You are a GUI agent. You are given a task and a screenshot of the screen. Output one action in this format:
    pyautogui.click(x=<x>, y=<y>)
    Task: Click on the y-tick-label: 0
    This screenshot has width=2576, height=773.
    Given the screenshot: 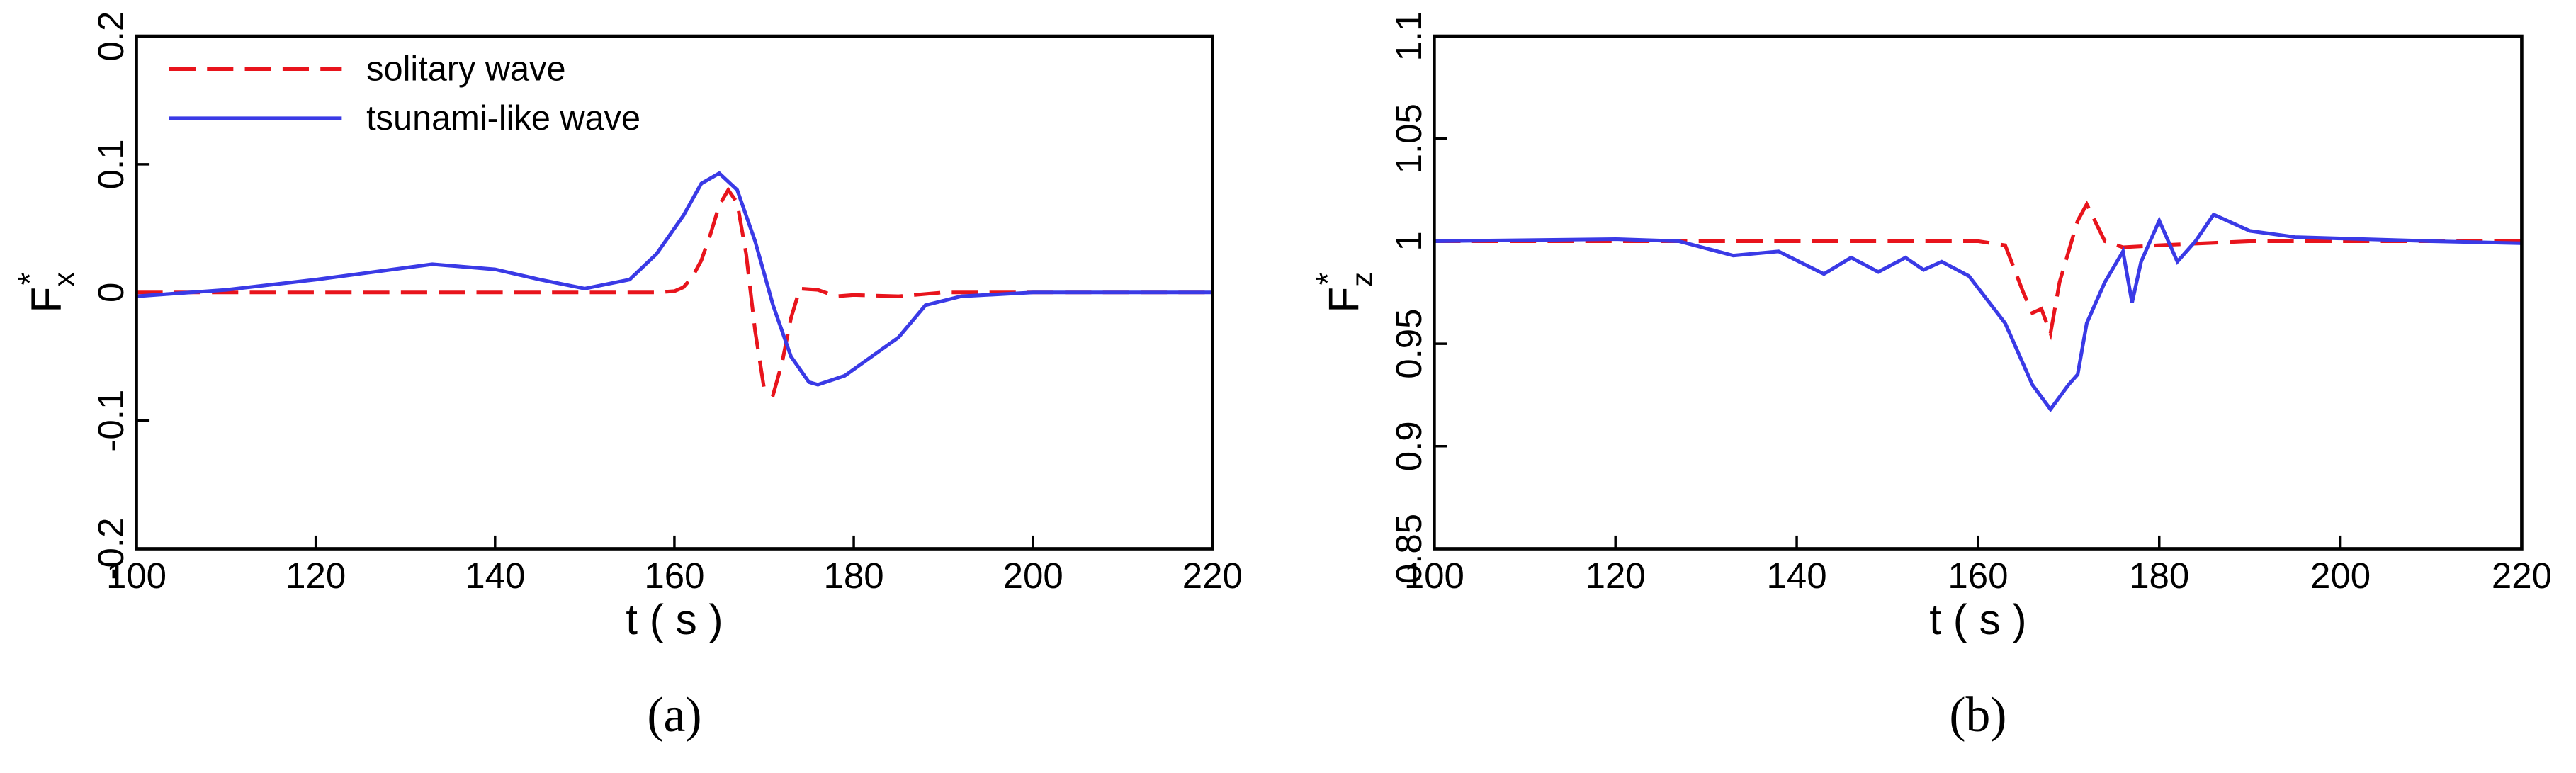 What is the action you would take?
    pyautogui.click(x=111, y=293)
    